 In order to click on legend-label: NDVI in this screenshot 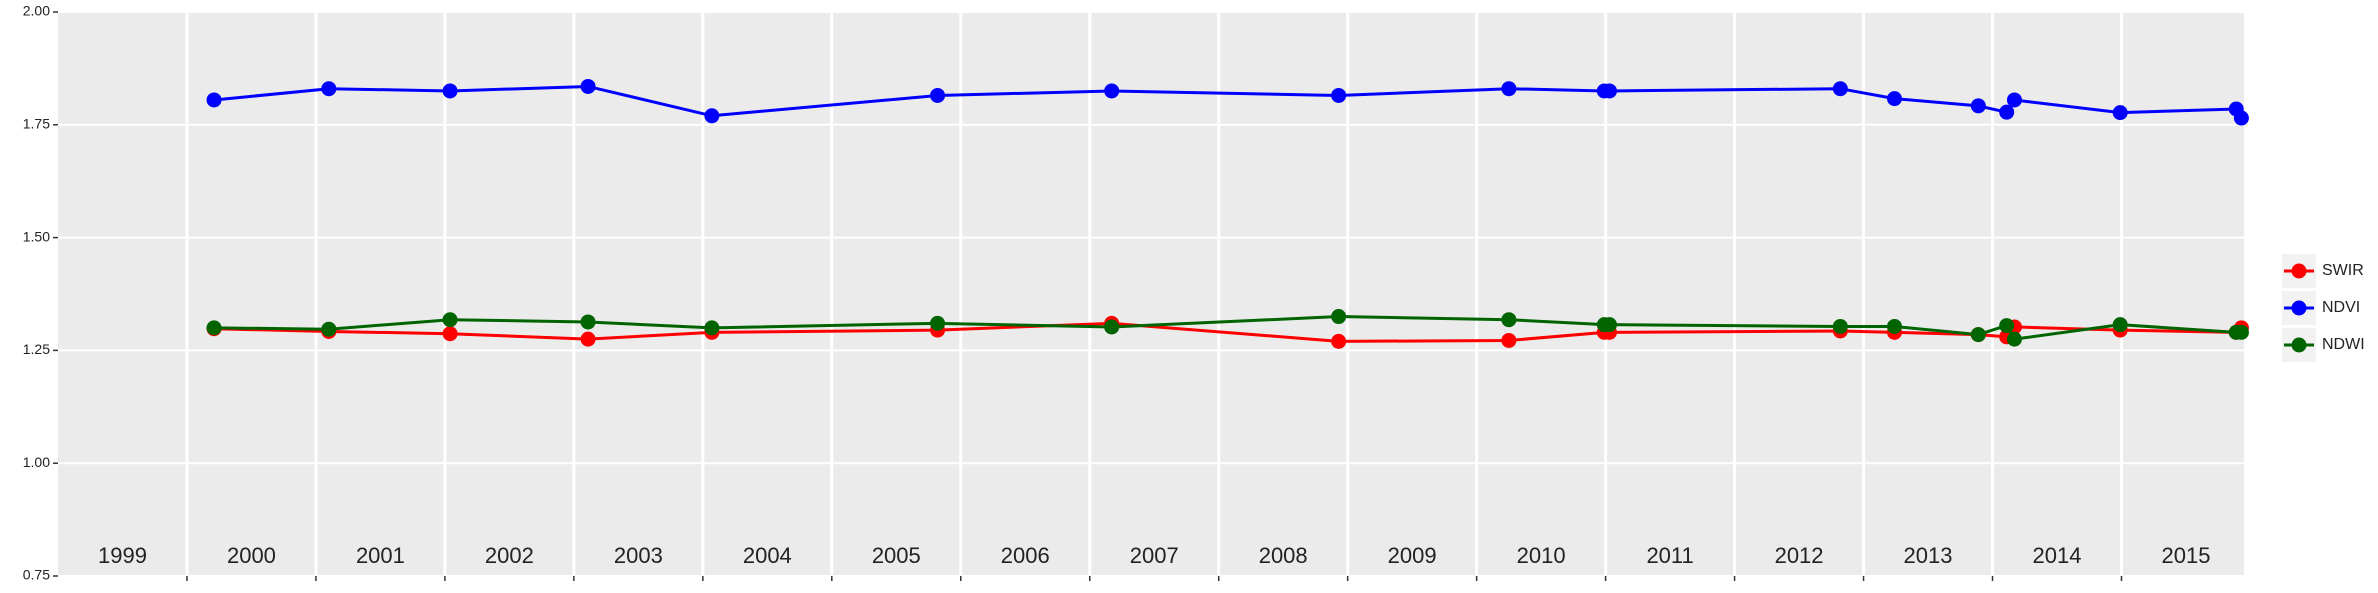, I will do `click(2341, 307)`.